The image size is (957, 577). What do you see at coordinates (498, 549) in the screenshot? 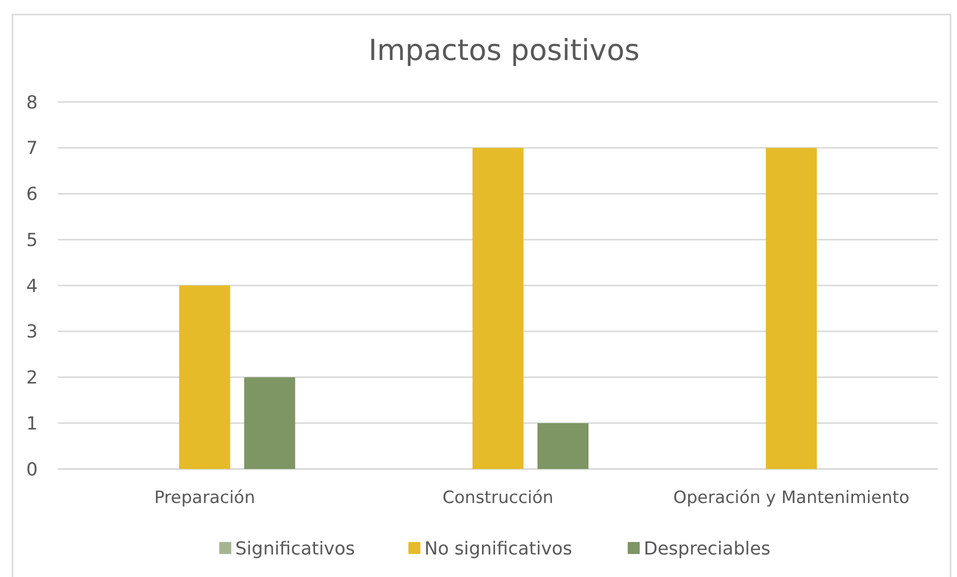
I see `legend-label: No significativos` at bounding box center [498, 549].